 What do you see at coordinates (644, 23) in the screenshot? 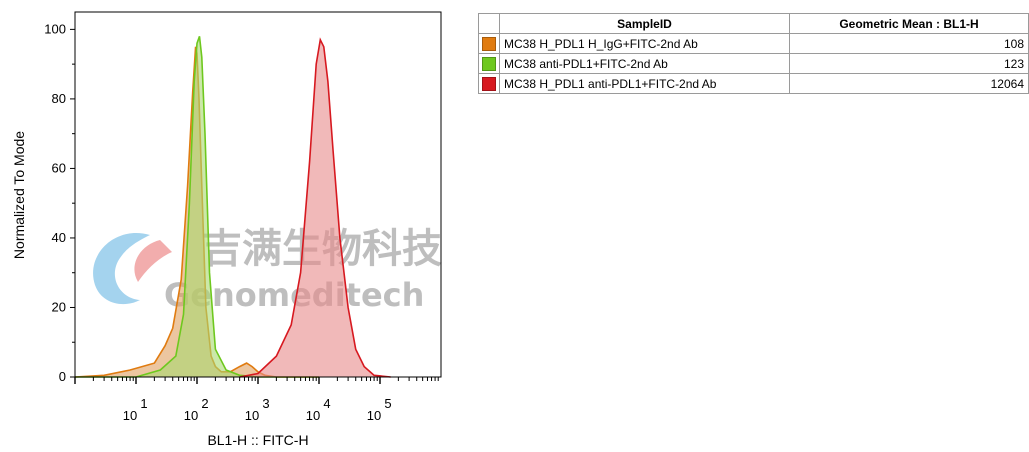
I see `table-header-sampleid: SampleID` at bounding box center [644, 23].